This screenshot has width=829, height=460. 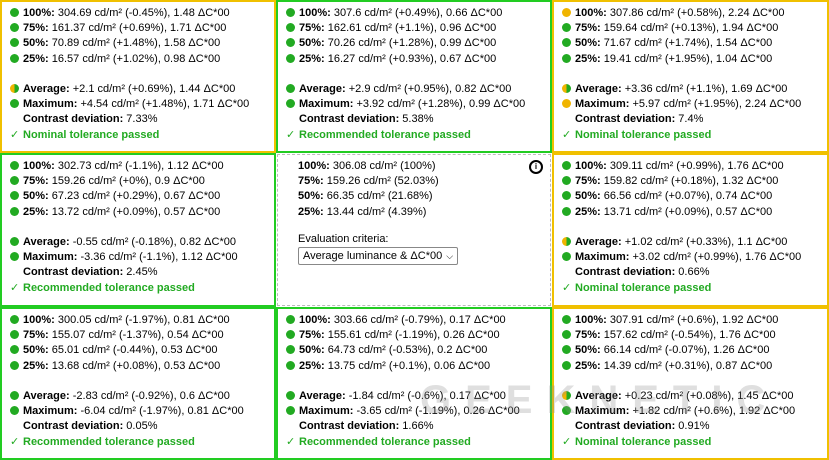 I want to click on metric-value: +3.36 cd/m² (+1.1%), 1.69 ΔC*00, so click(x=704, y=88).